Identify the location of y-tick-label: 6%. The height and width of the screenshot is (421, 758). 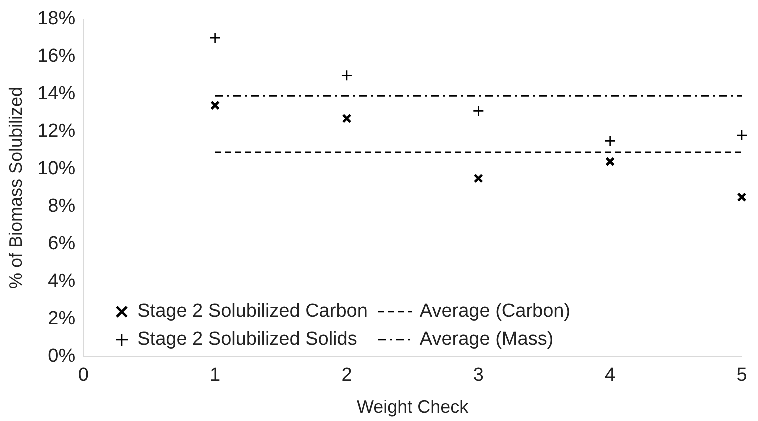
(62, 243).